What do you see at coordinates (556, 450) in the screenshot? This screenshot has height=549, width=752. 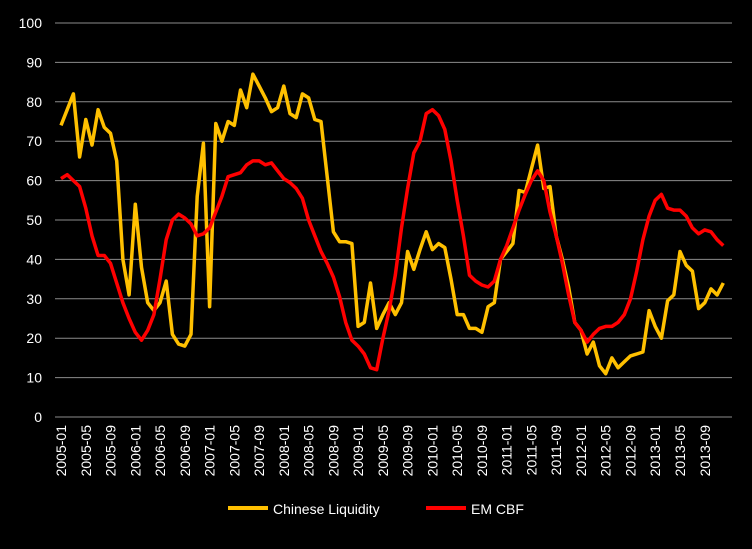 I see `x-tick-label: 2011-09` at bounding box center [556, 450].